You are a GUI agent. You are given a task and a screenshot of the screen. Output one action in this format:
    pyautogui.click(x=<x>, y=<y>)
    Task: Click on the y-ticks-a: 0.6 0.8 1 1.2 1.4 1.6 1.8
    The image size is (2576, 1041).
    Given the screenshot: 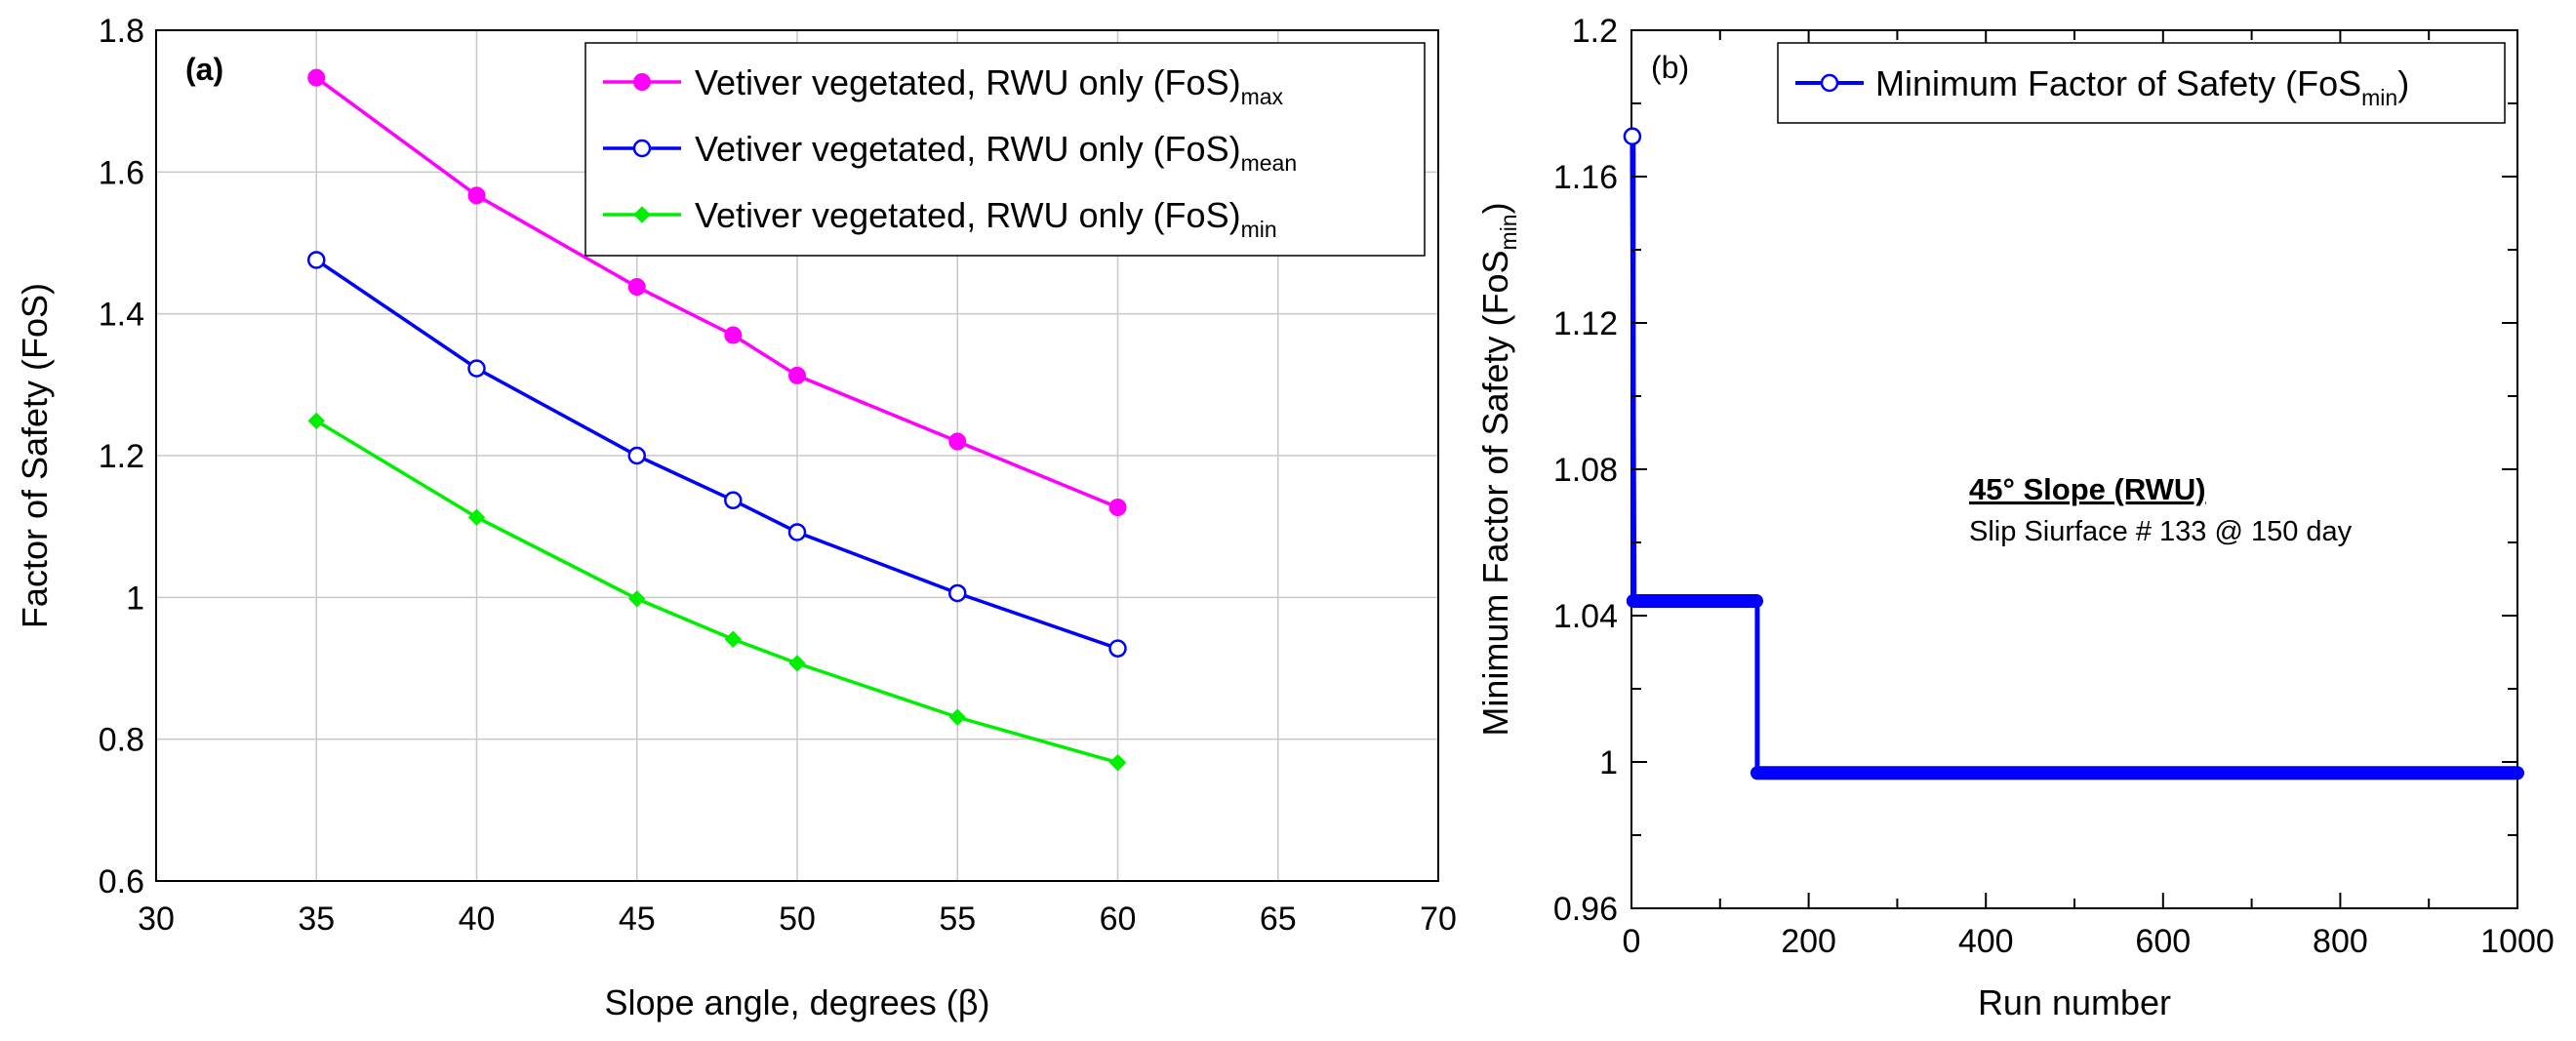 What is the action you would take?
    pyautogui.click(x=121, y=457)
    